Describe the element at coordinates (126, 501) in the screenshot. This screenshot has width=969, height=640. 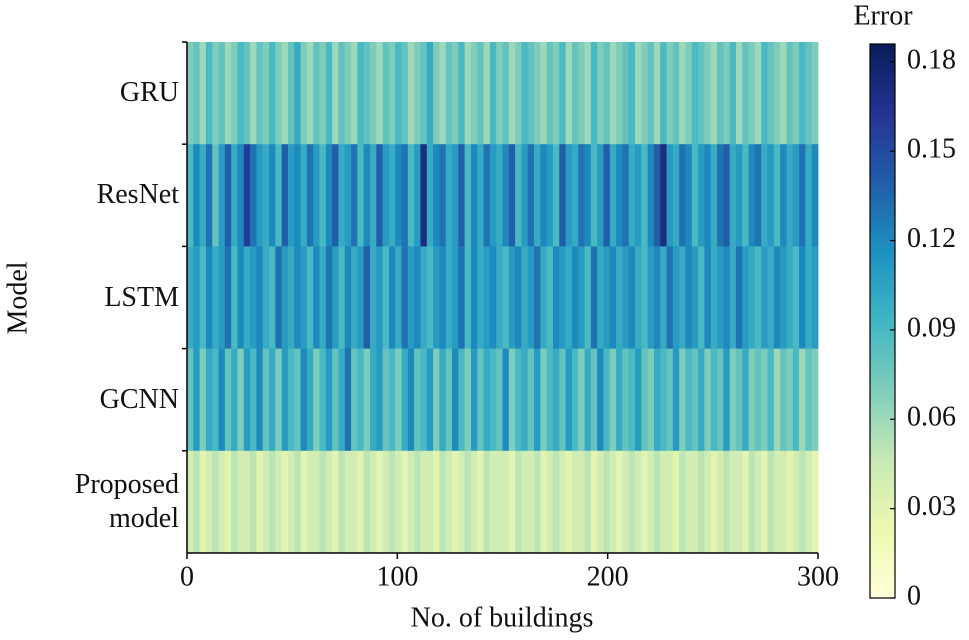
I see `y-tick-label: Proposed model` at that location.